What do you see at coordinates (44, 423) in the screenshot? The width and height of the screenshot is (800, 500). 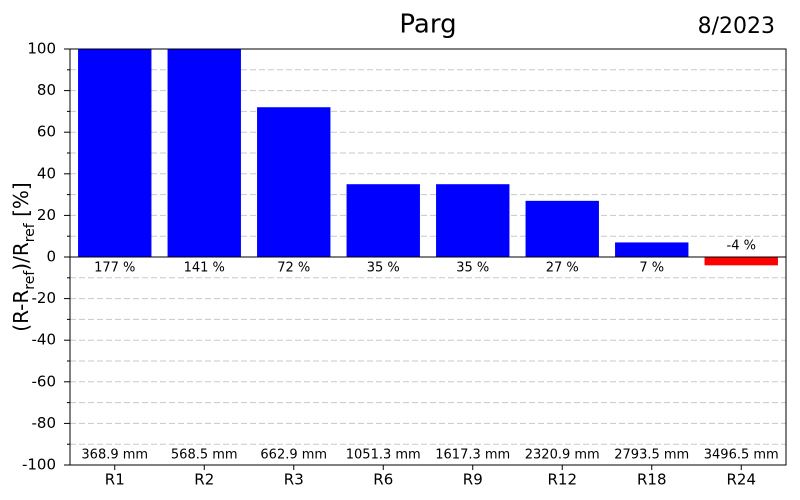 I see `y-tick-label: -80` at bounding box center [44, 423].